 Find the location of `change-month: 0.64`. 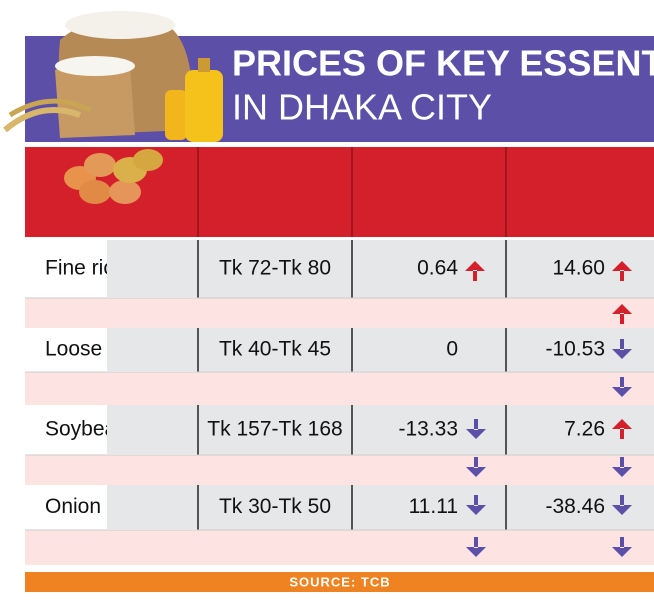

change-month: 0.64 is located at coordinates (437, 268).